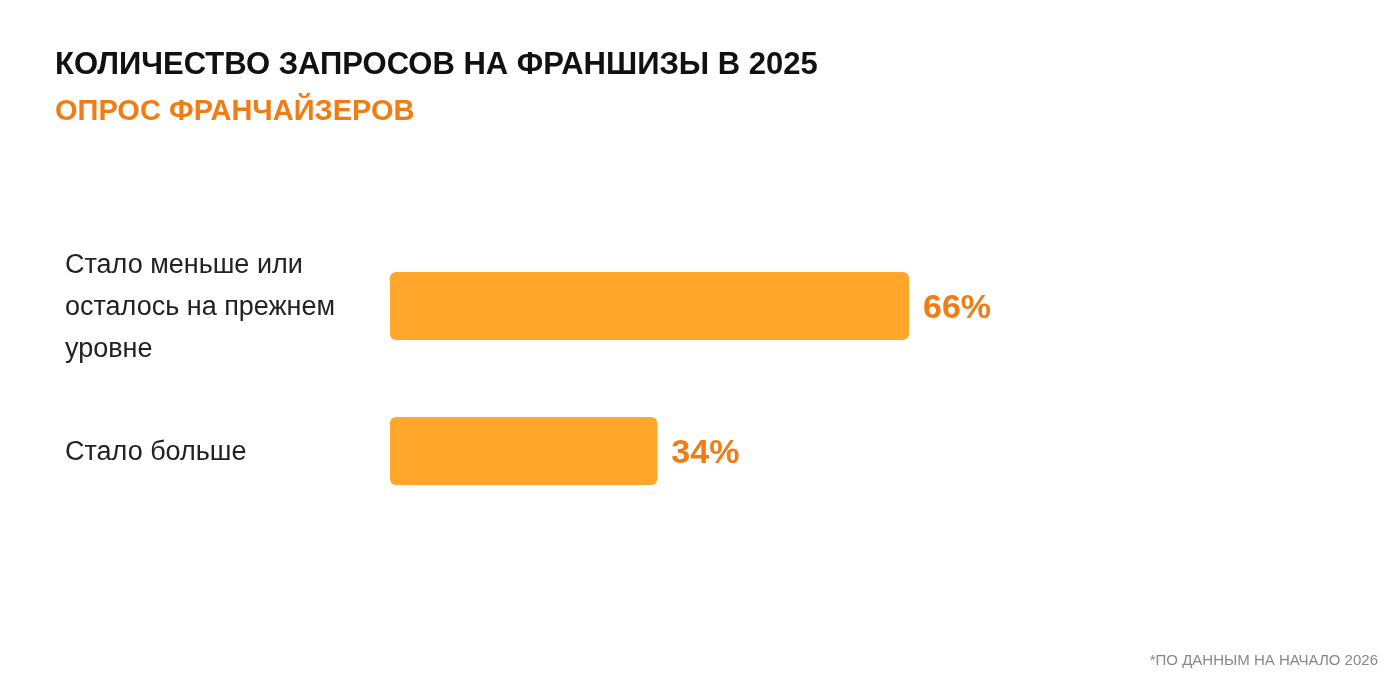 The height and width of the screenshot is (700, 1400). I want to click on data-label: 34%, so click(705, 451).